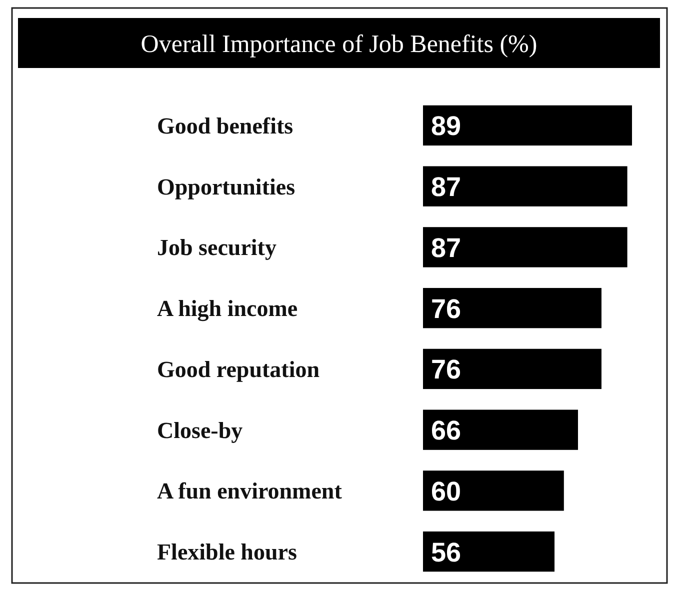 Image resolution: width=675 pixels, height=594 pixels. What do you see at coordinates (200, 430) in the screenshot?
I see `y-tick-label: Close-by` at bounding box center [200, 430].